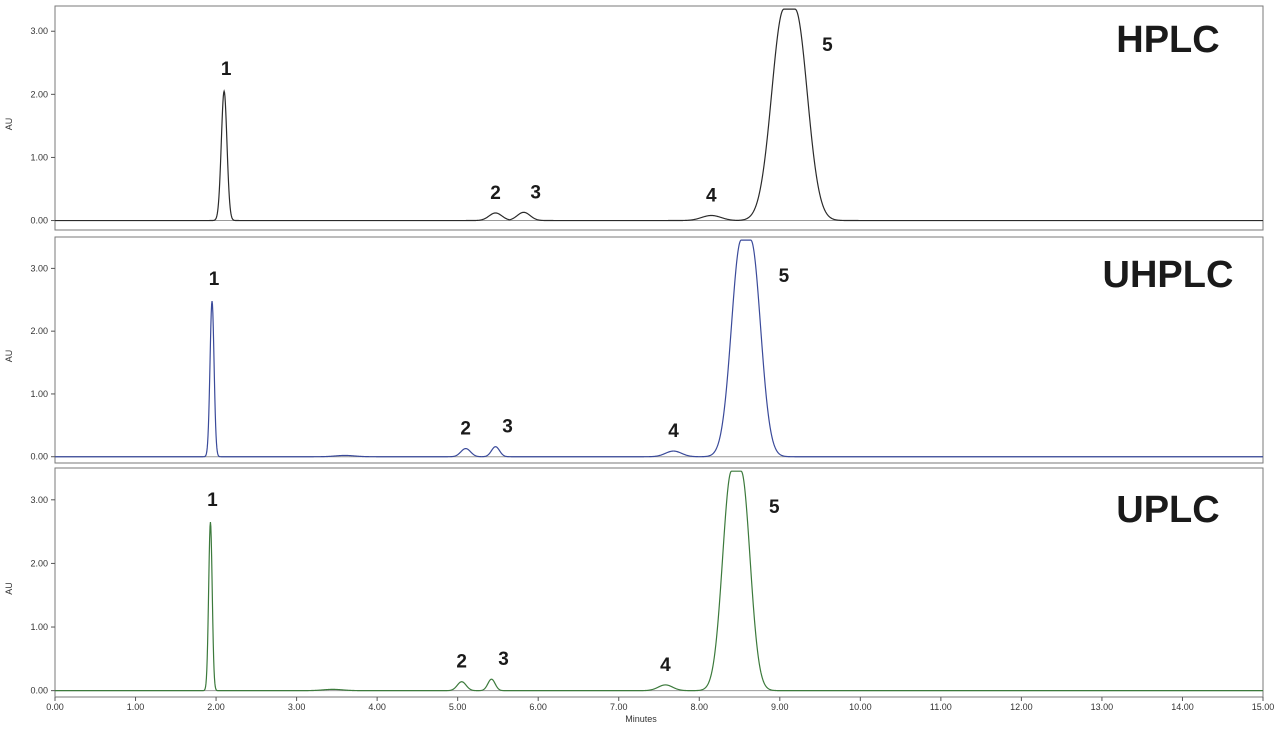  What do you see at coordinates (641, 719) in the screenshot?
I see `x-axis-label: Minutes` at bounding box center [641, 719].